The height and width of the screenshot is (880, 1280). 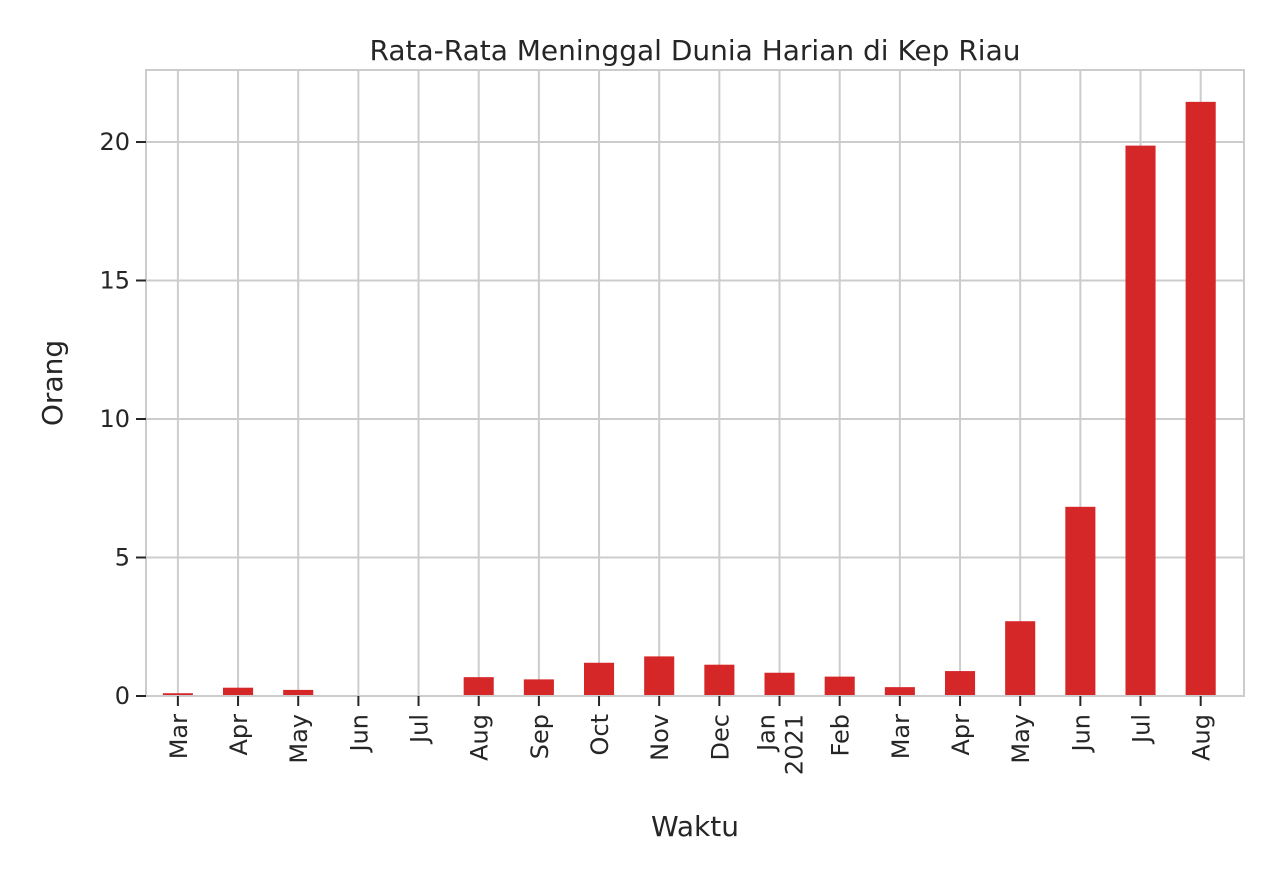 I want to click on x-tick-label-group: Feb, so click(x=841, y=735).